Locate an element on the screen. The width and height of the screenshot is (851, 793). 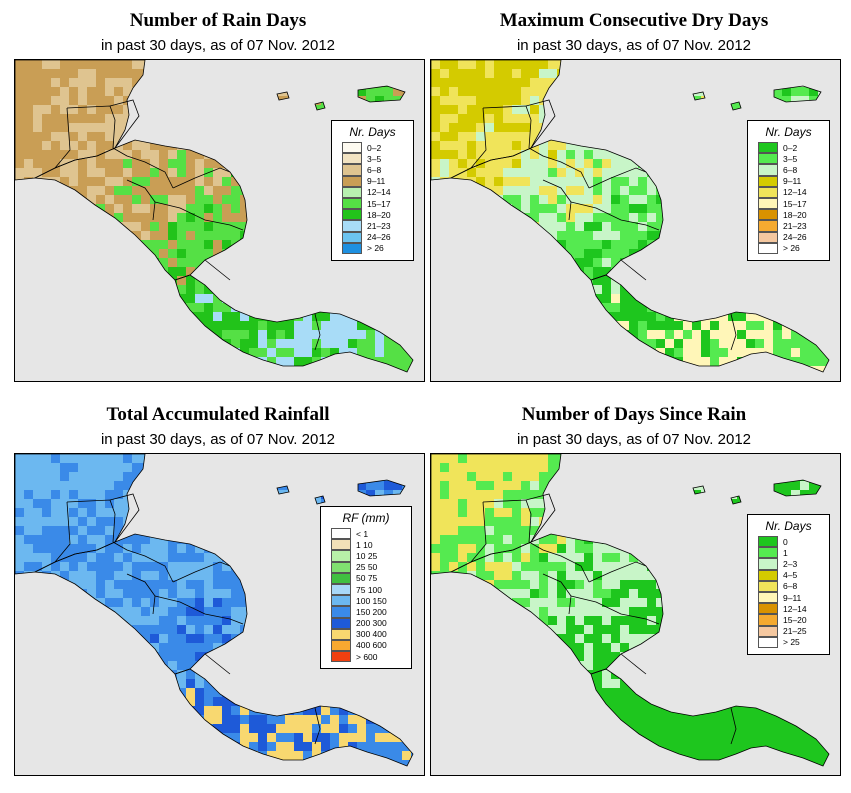
legend-item: 15–20 is located at coordinates (793, 620).